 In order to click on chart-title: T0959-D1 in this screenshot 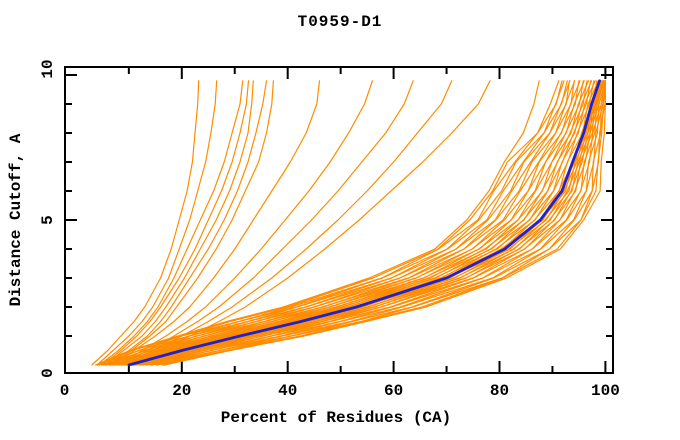, I will do `click(340, 22)`.